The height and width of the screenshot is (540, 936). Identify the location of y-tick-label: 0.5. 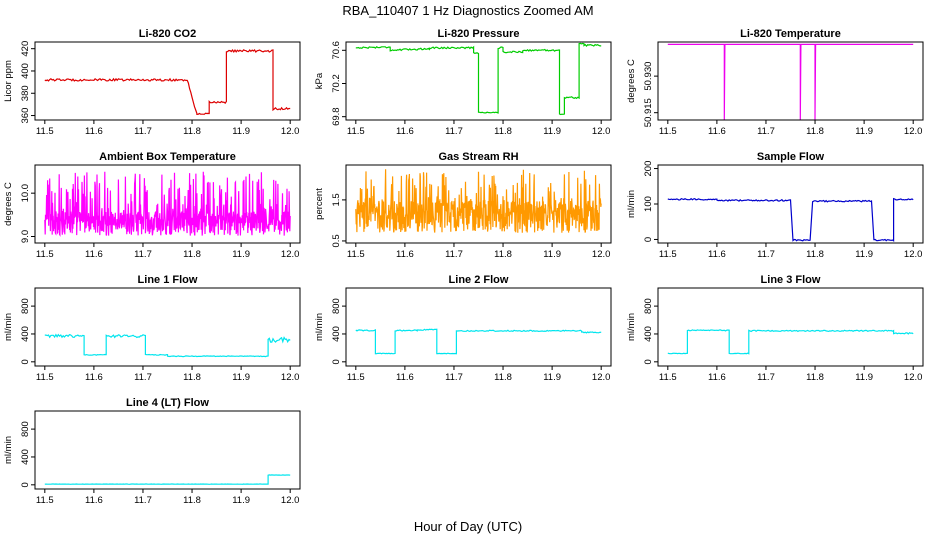
(336, 240).